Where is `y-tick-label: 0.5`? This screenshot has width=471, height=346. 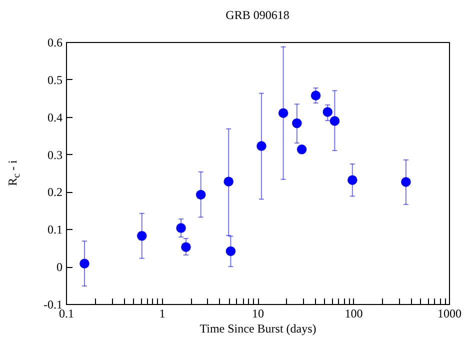
y-tick-label: 0.5 is located at coordinates (55, 79).